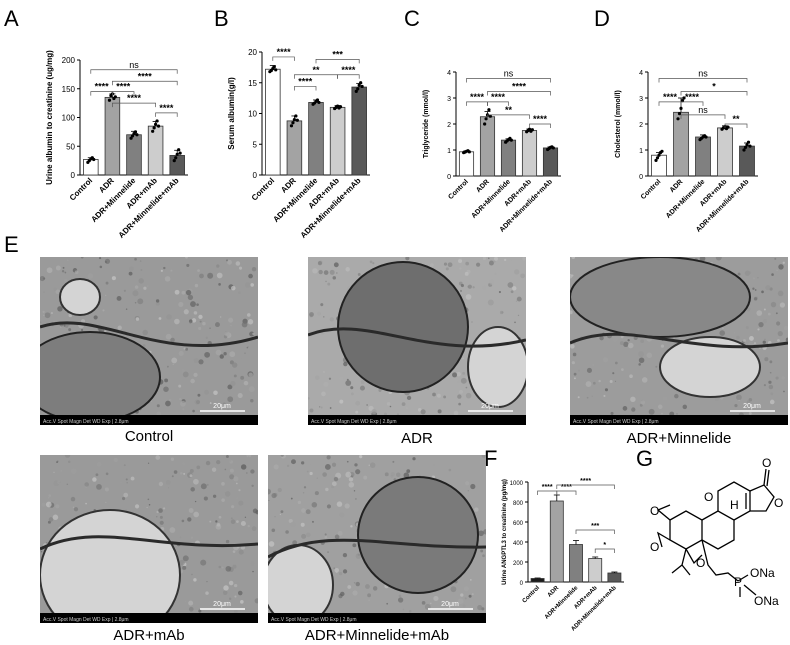  Describe the element at coordinates (496, 367) in the screenshot. I see `capillary-lumen` at that location.